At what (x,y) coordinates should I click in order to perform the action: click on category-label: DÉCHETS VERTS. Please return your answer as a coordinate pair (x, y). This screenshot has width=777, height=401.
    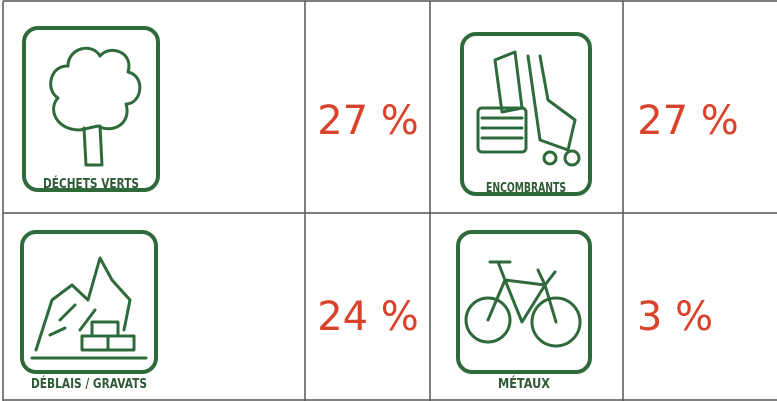
    Looking at the image, I should click on (91, 184).